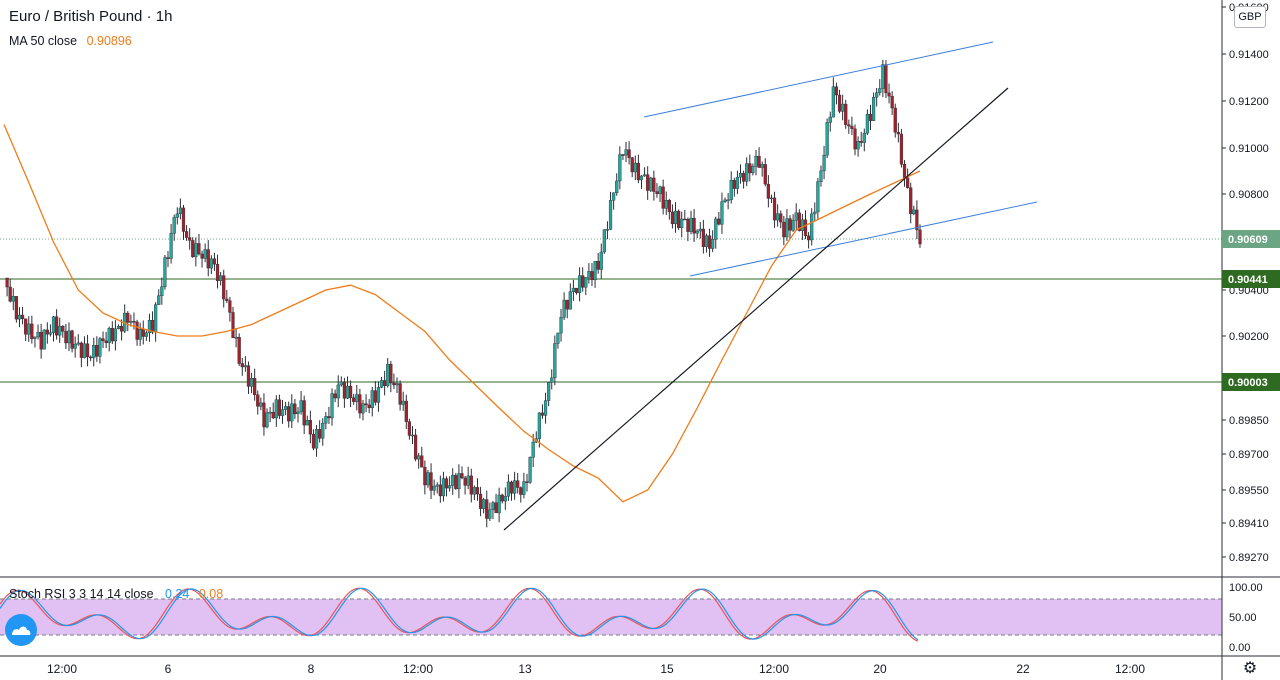 The image size is (1280, 680). What do you see at coordinates (611, 617) in the screenshot?
I see `stoch-band` at bounding box center [611, 617].